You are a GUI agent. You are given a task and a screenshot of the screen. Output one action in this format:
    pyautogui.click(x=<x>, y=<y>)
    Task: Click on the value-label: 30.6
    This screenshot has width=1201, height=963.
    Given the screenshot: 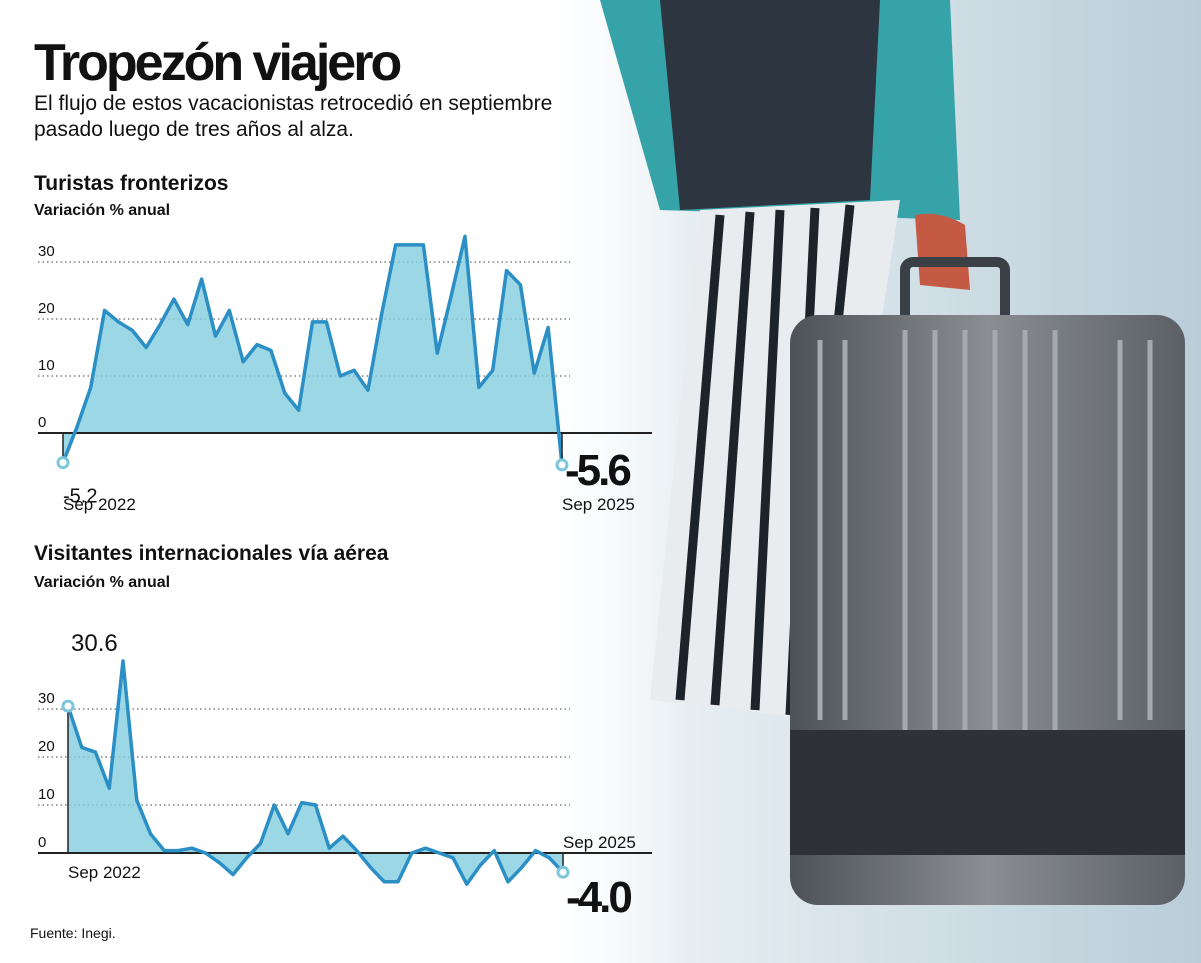 What is the action you would take?
    pyautogui.click(x=94, y=643)
    